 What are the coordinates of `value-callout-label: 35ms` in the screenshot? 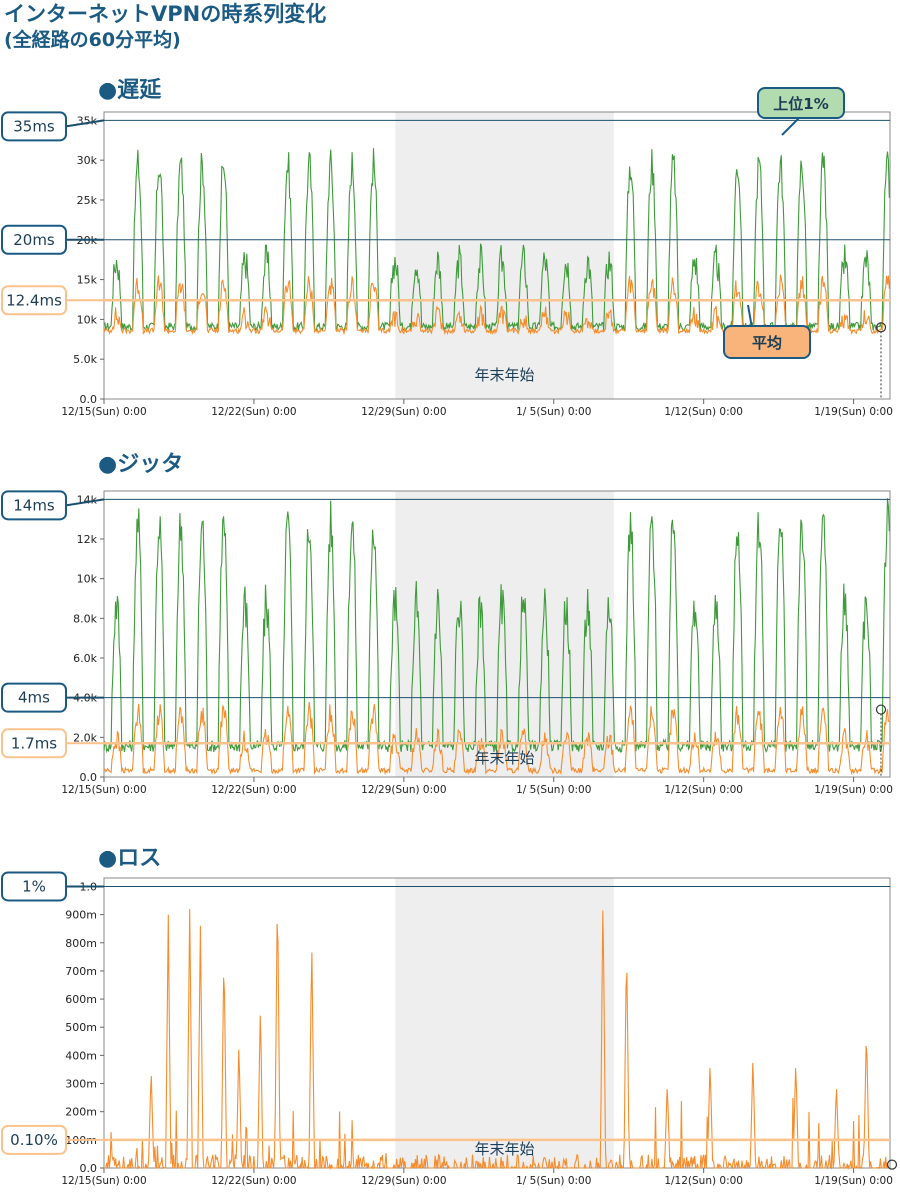 It's located at (34, 126).